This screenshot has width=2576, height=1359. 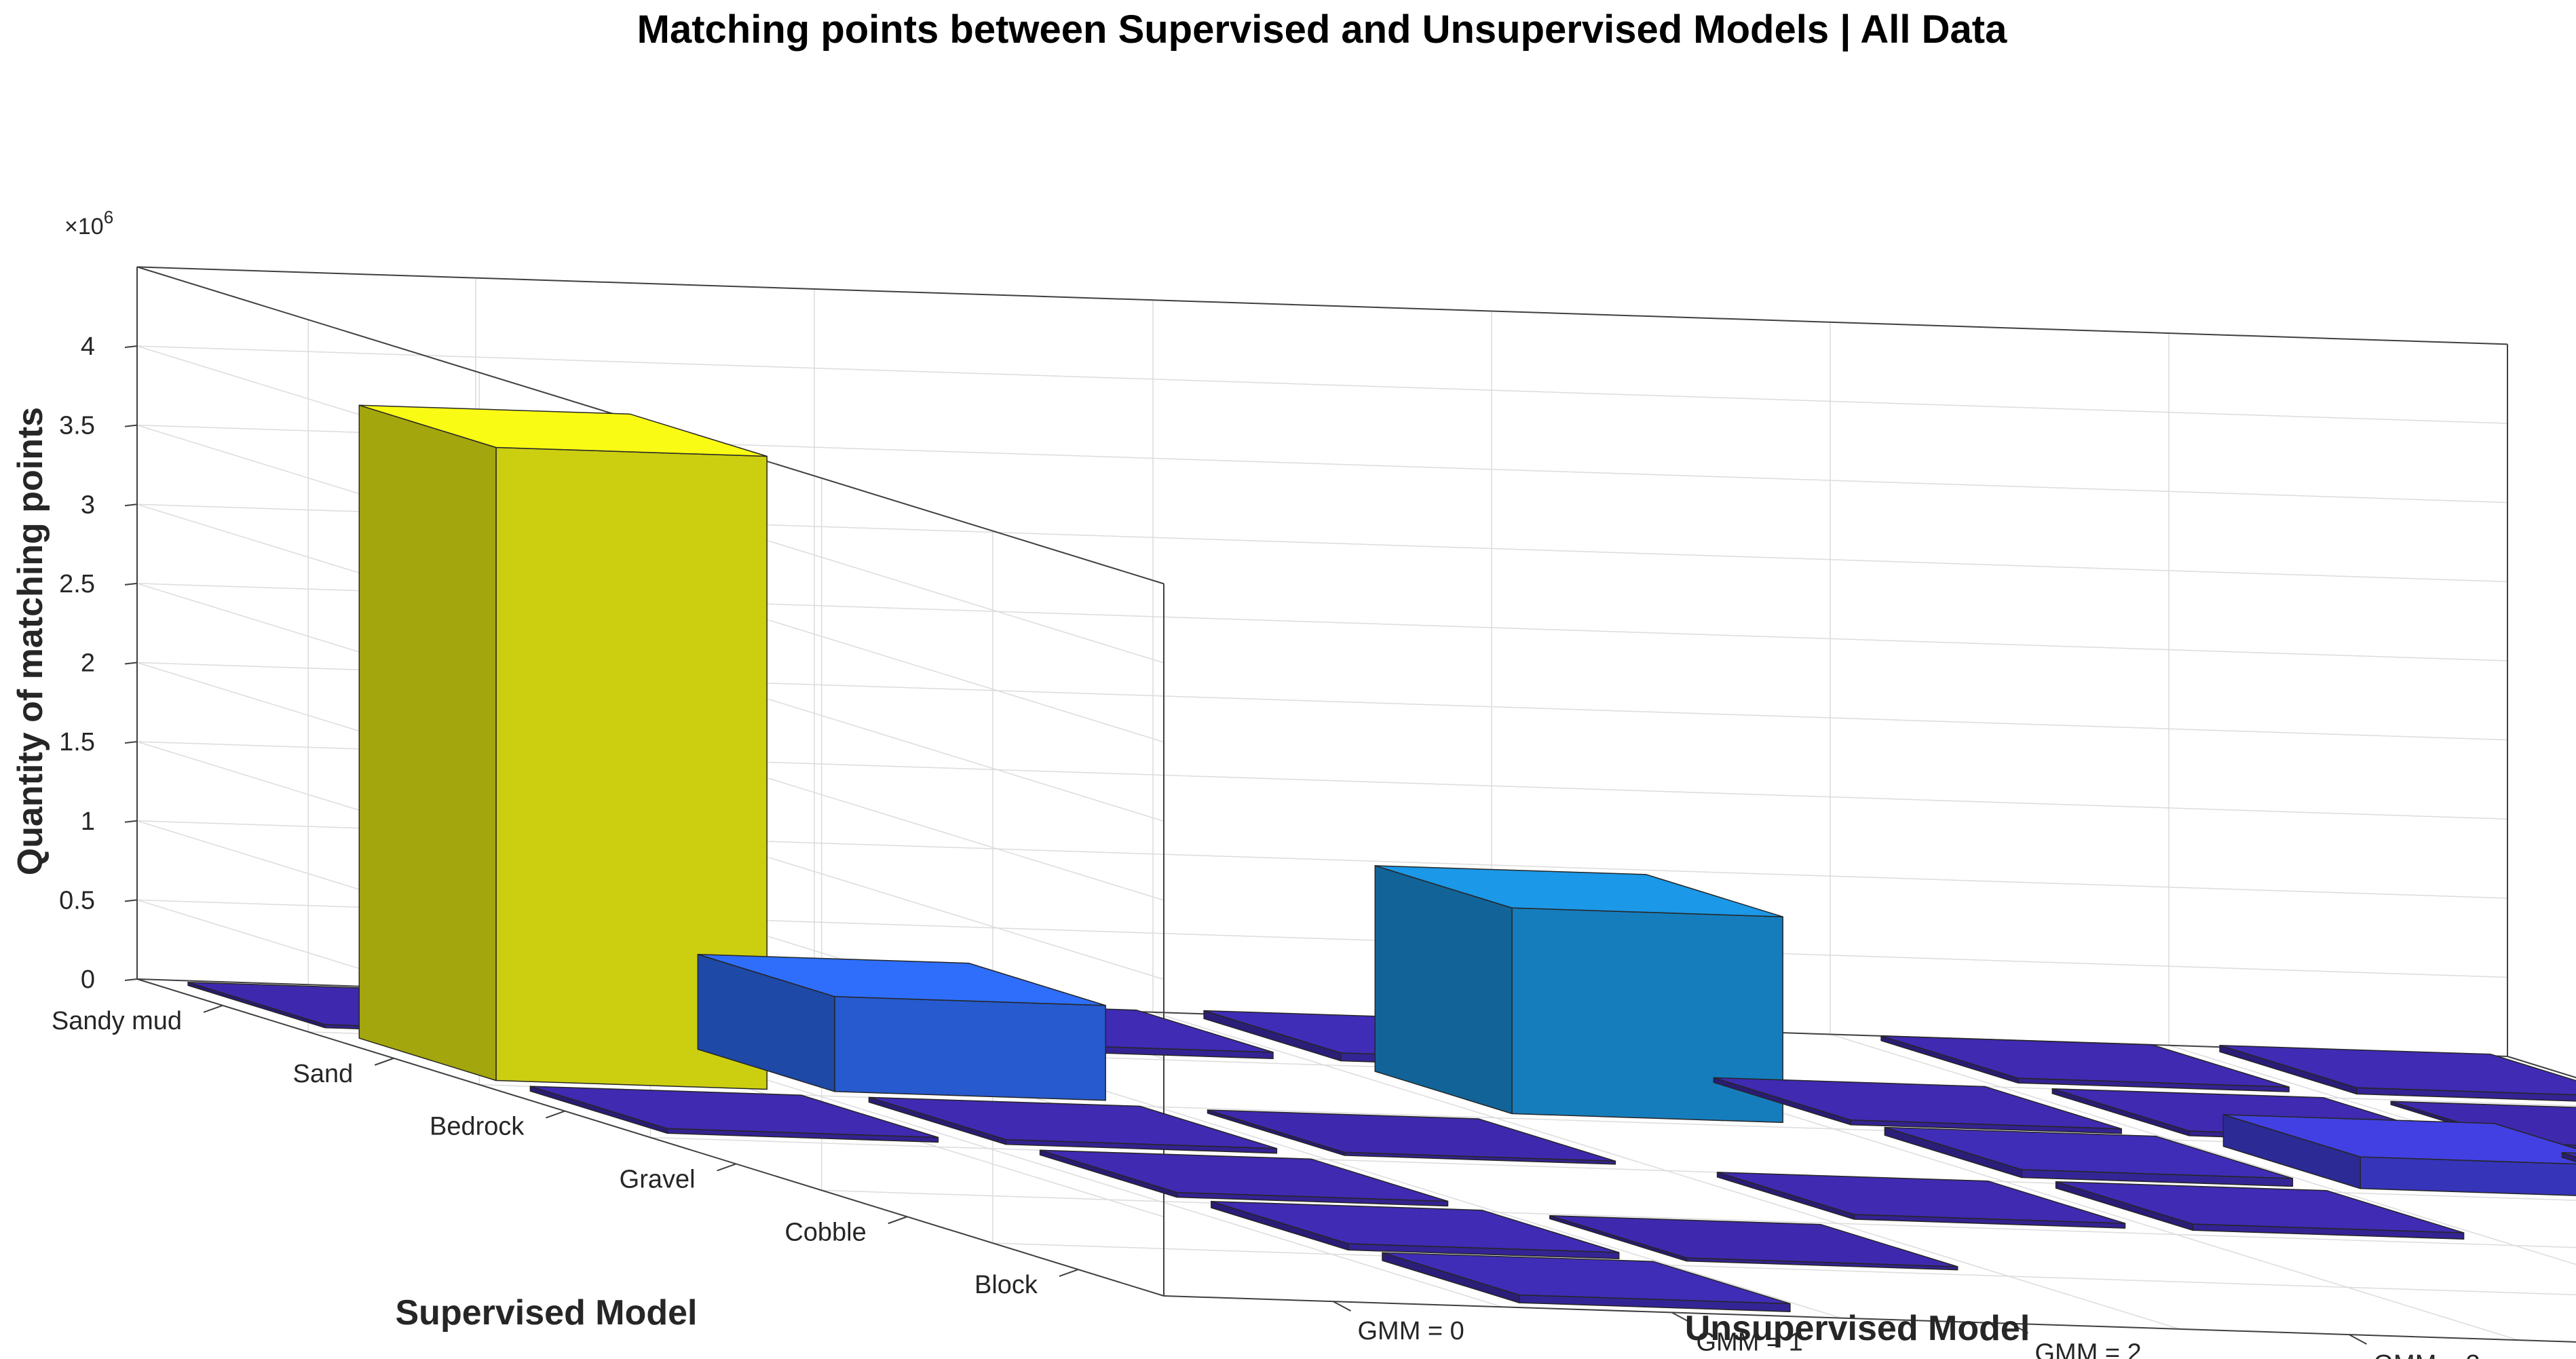 What do you see at coordinates (658, 1179) in the screenshot?
I see `y-tick-label: Gravel` at bounding box center [658, 1179].